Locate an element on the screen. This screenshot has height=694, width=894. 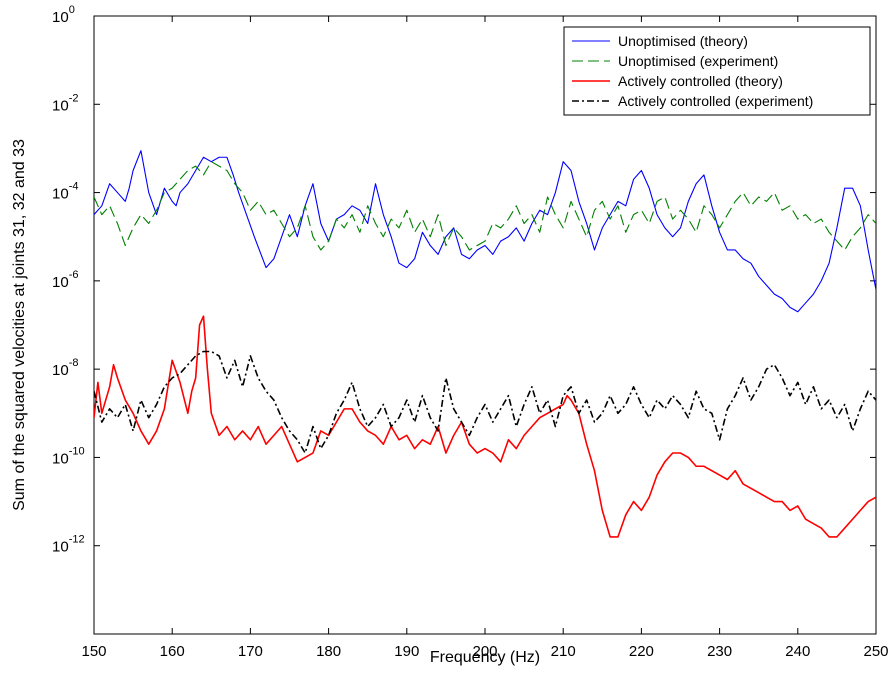
y-tick-label: 10⁻² is located at coordinates (65, 103).